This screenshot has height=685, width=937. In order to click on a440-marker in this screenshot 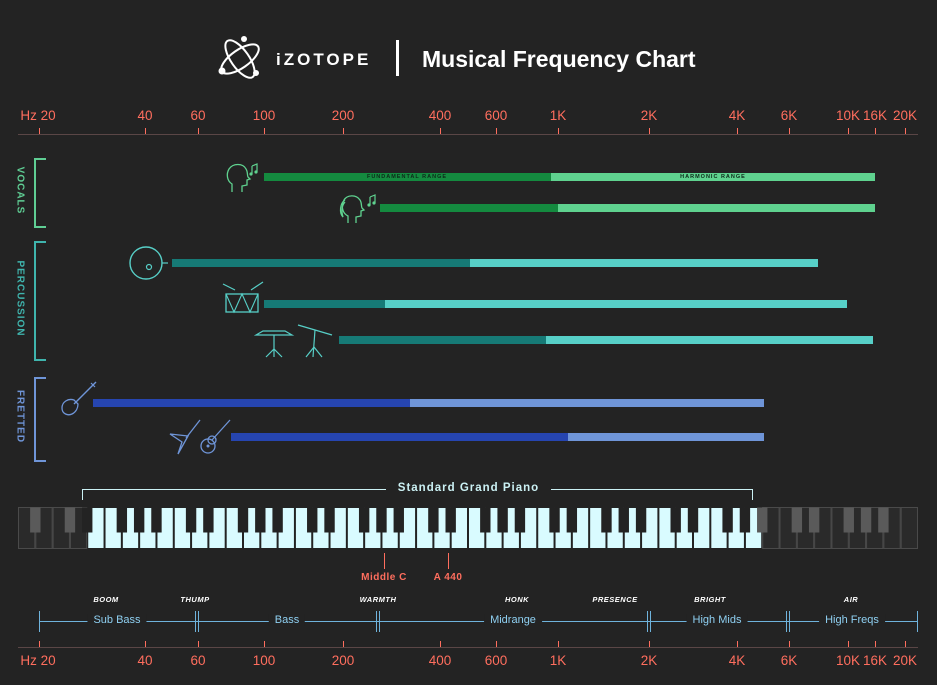, I will do `click(448, 561)`.